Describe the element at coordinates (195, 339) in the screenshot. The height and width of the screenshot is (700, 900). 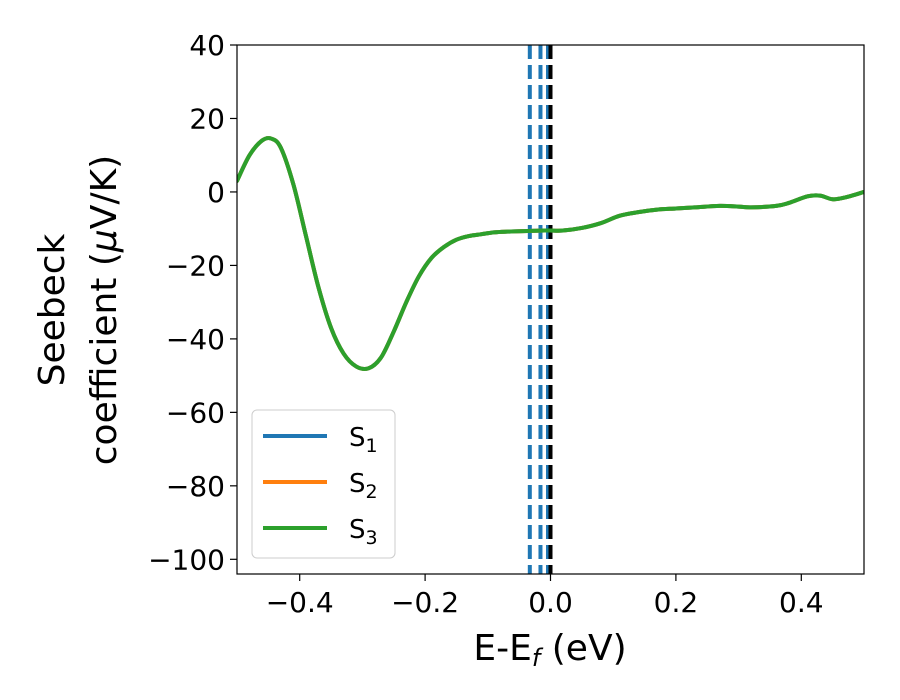
I see `y-tick-label: −40` at that location.